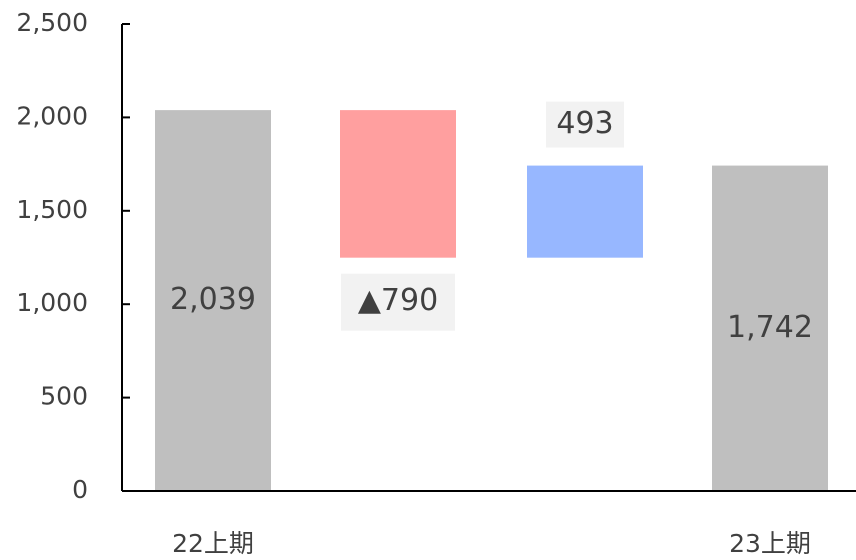 The image size is (856, 560). I want to click on y-tick-label: 2,500, so click(52, 22).